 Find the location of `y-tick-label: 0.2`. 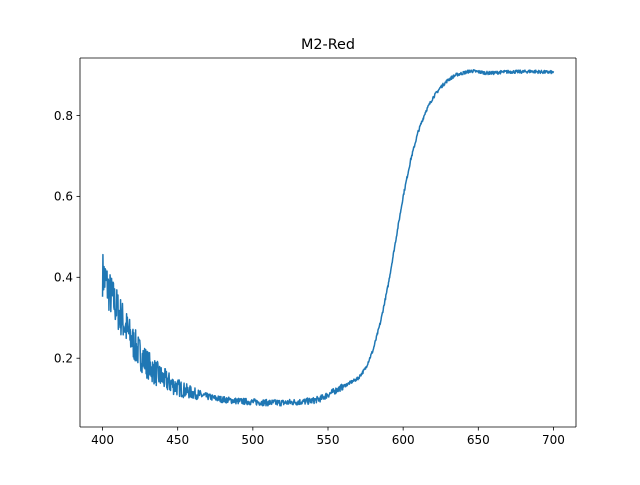

y-tick-label: 0.2 is located at coordinates (63, 359).